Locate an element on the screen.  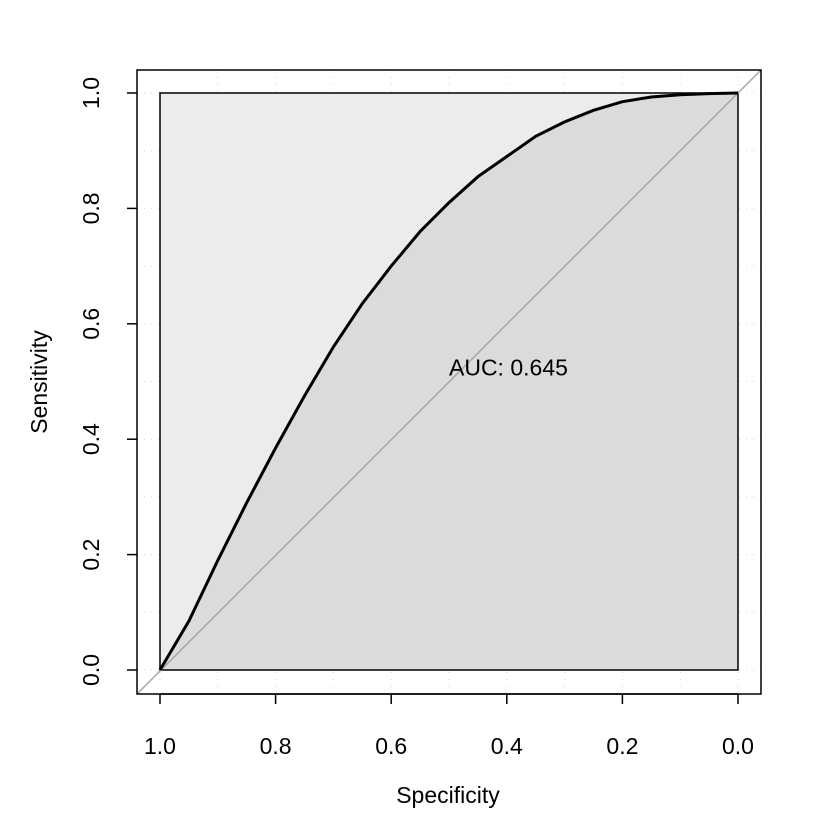
x-tick-label: 0.2 is located at coordinates (622, 746).